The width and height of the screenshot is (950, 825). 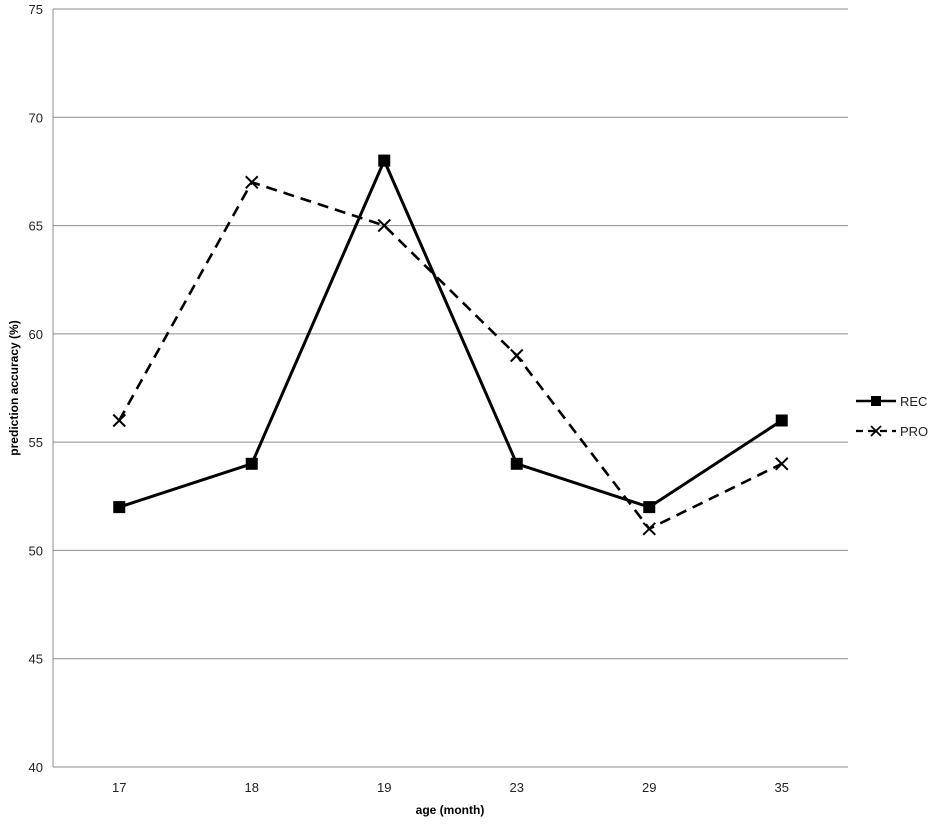 What do you see at coordinates (36, 767) in the screenshot?
I see `y-tick-label: 40` at bounding box center [36, 767].